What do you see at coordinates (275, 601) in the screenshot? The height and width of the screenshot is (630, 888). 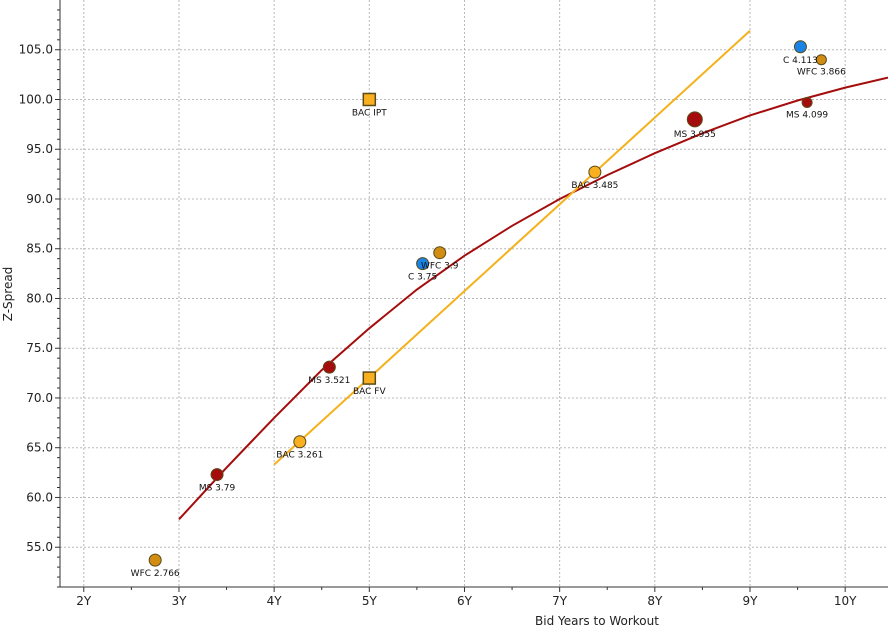 I see `x-tick-label: 4Y` at bounding box center [275, 601].